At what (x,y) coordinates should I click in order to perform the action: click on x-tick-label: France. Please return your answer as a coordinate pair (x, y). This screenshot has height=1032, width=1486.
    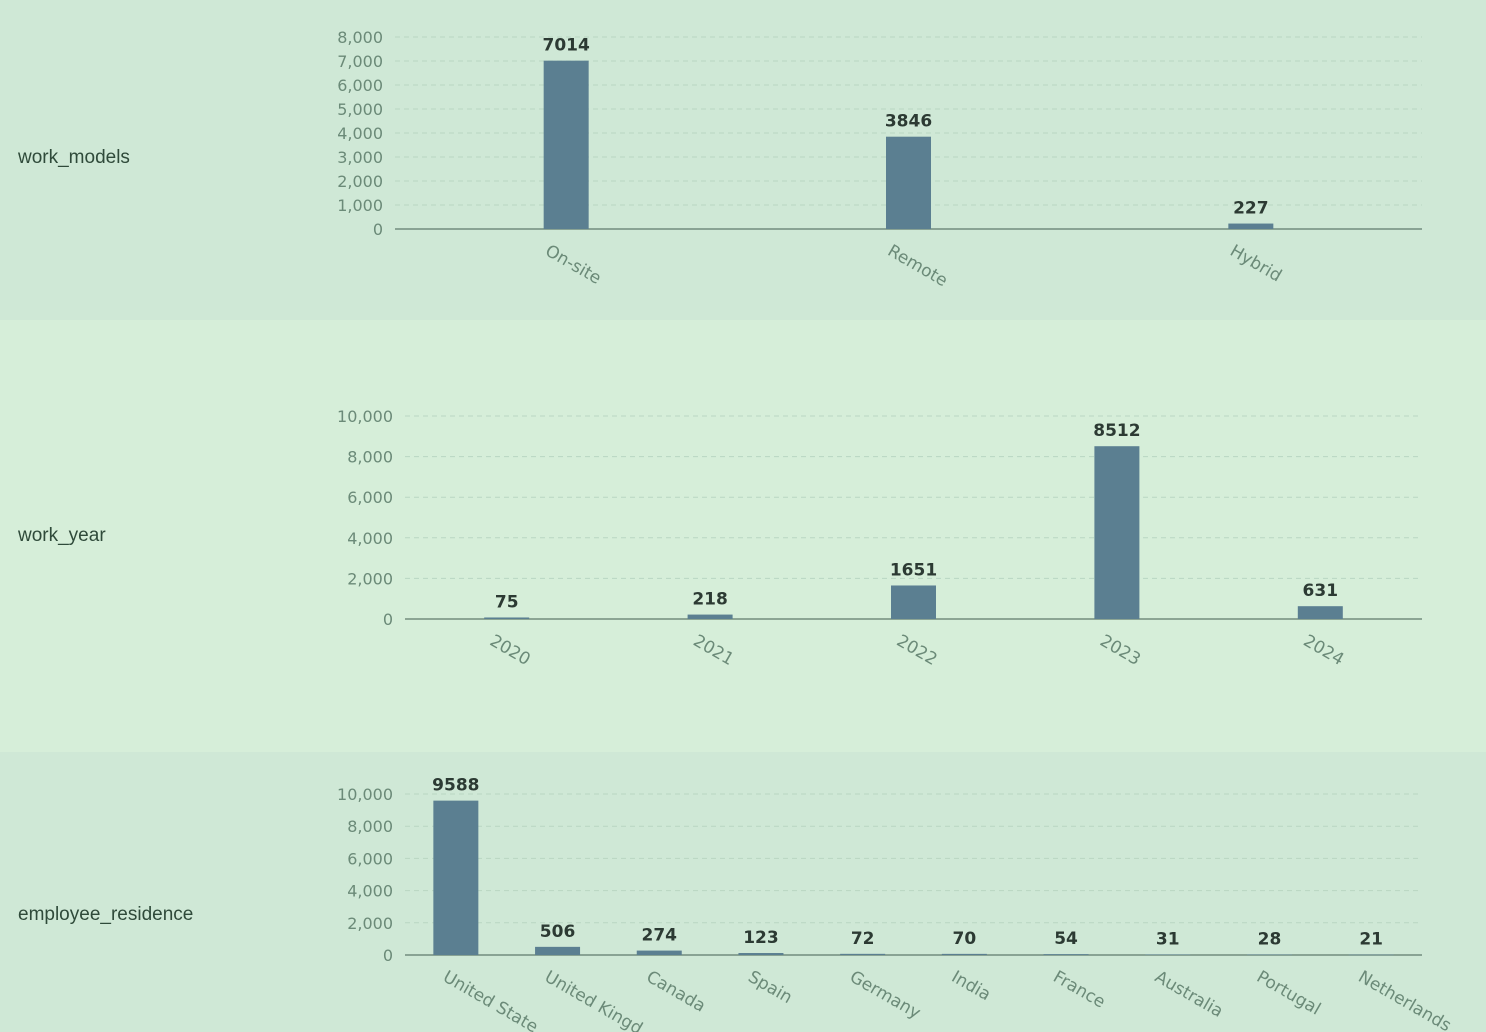
    Looking at the image, I should click on (1079, 990).